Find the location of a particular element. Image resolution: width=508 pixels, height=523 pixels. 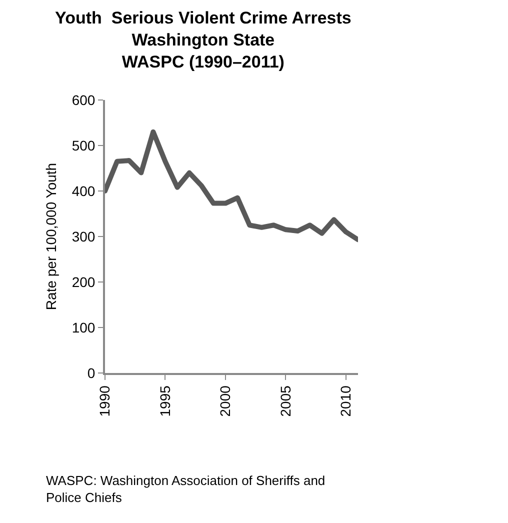

y-tick-label: 600 is located at coordinates (84, 100).